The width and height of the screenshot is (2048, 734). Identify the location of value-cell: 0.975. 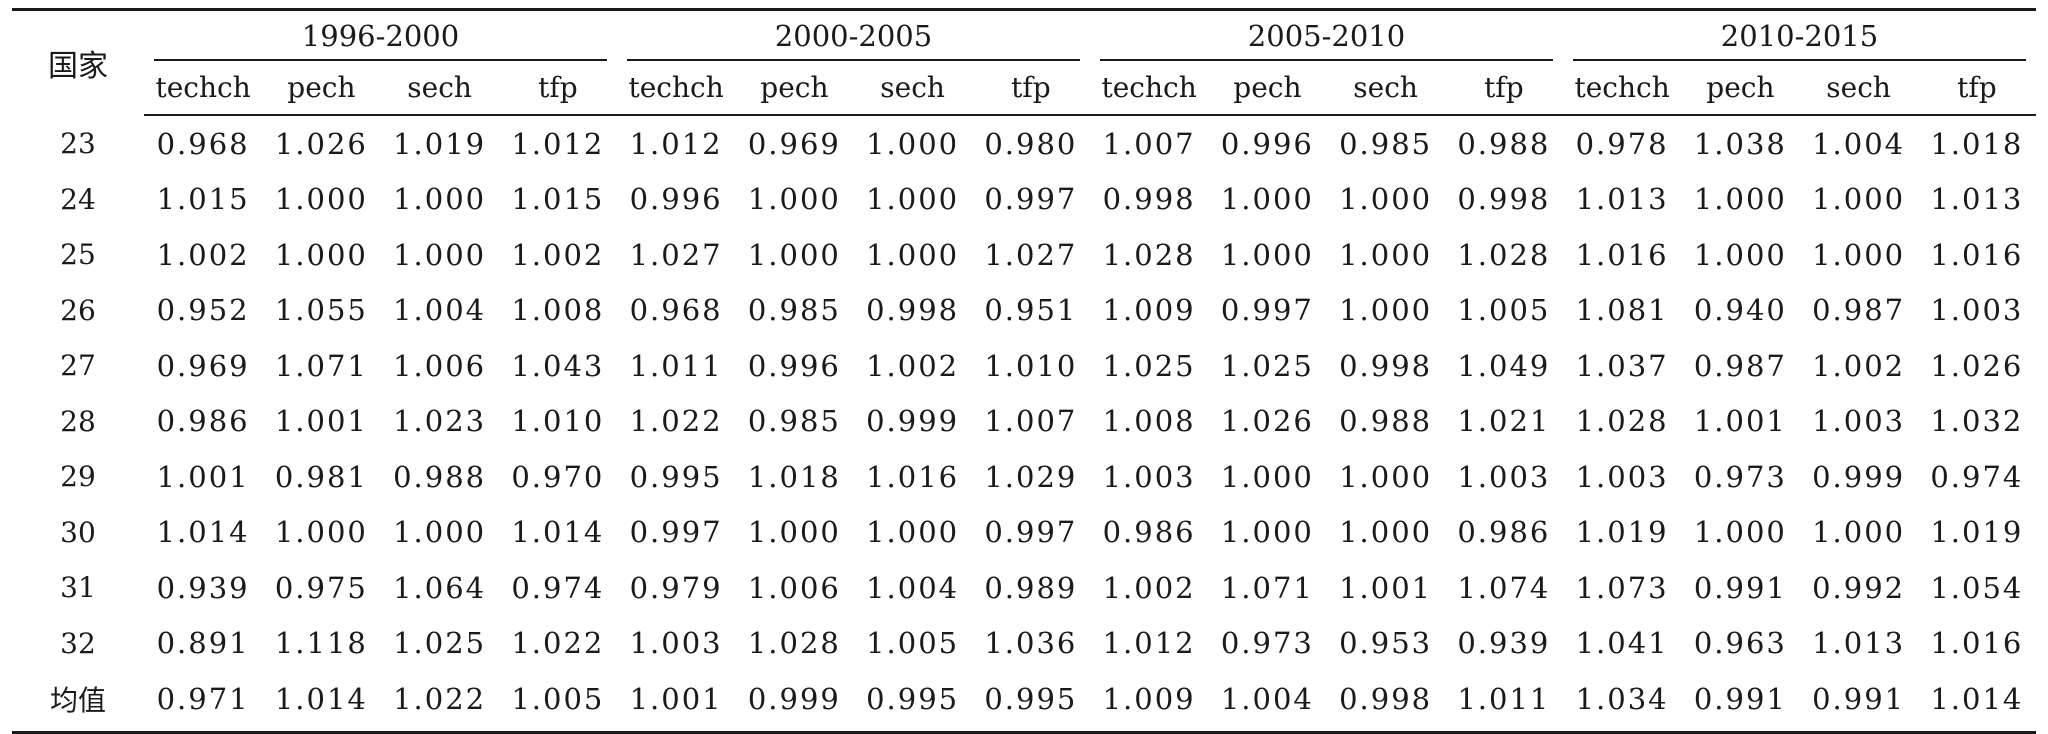
(321, 587).